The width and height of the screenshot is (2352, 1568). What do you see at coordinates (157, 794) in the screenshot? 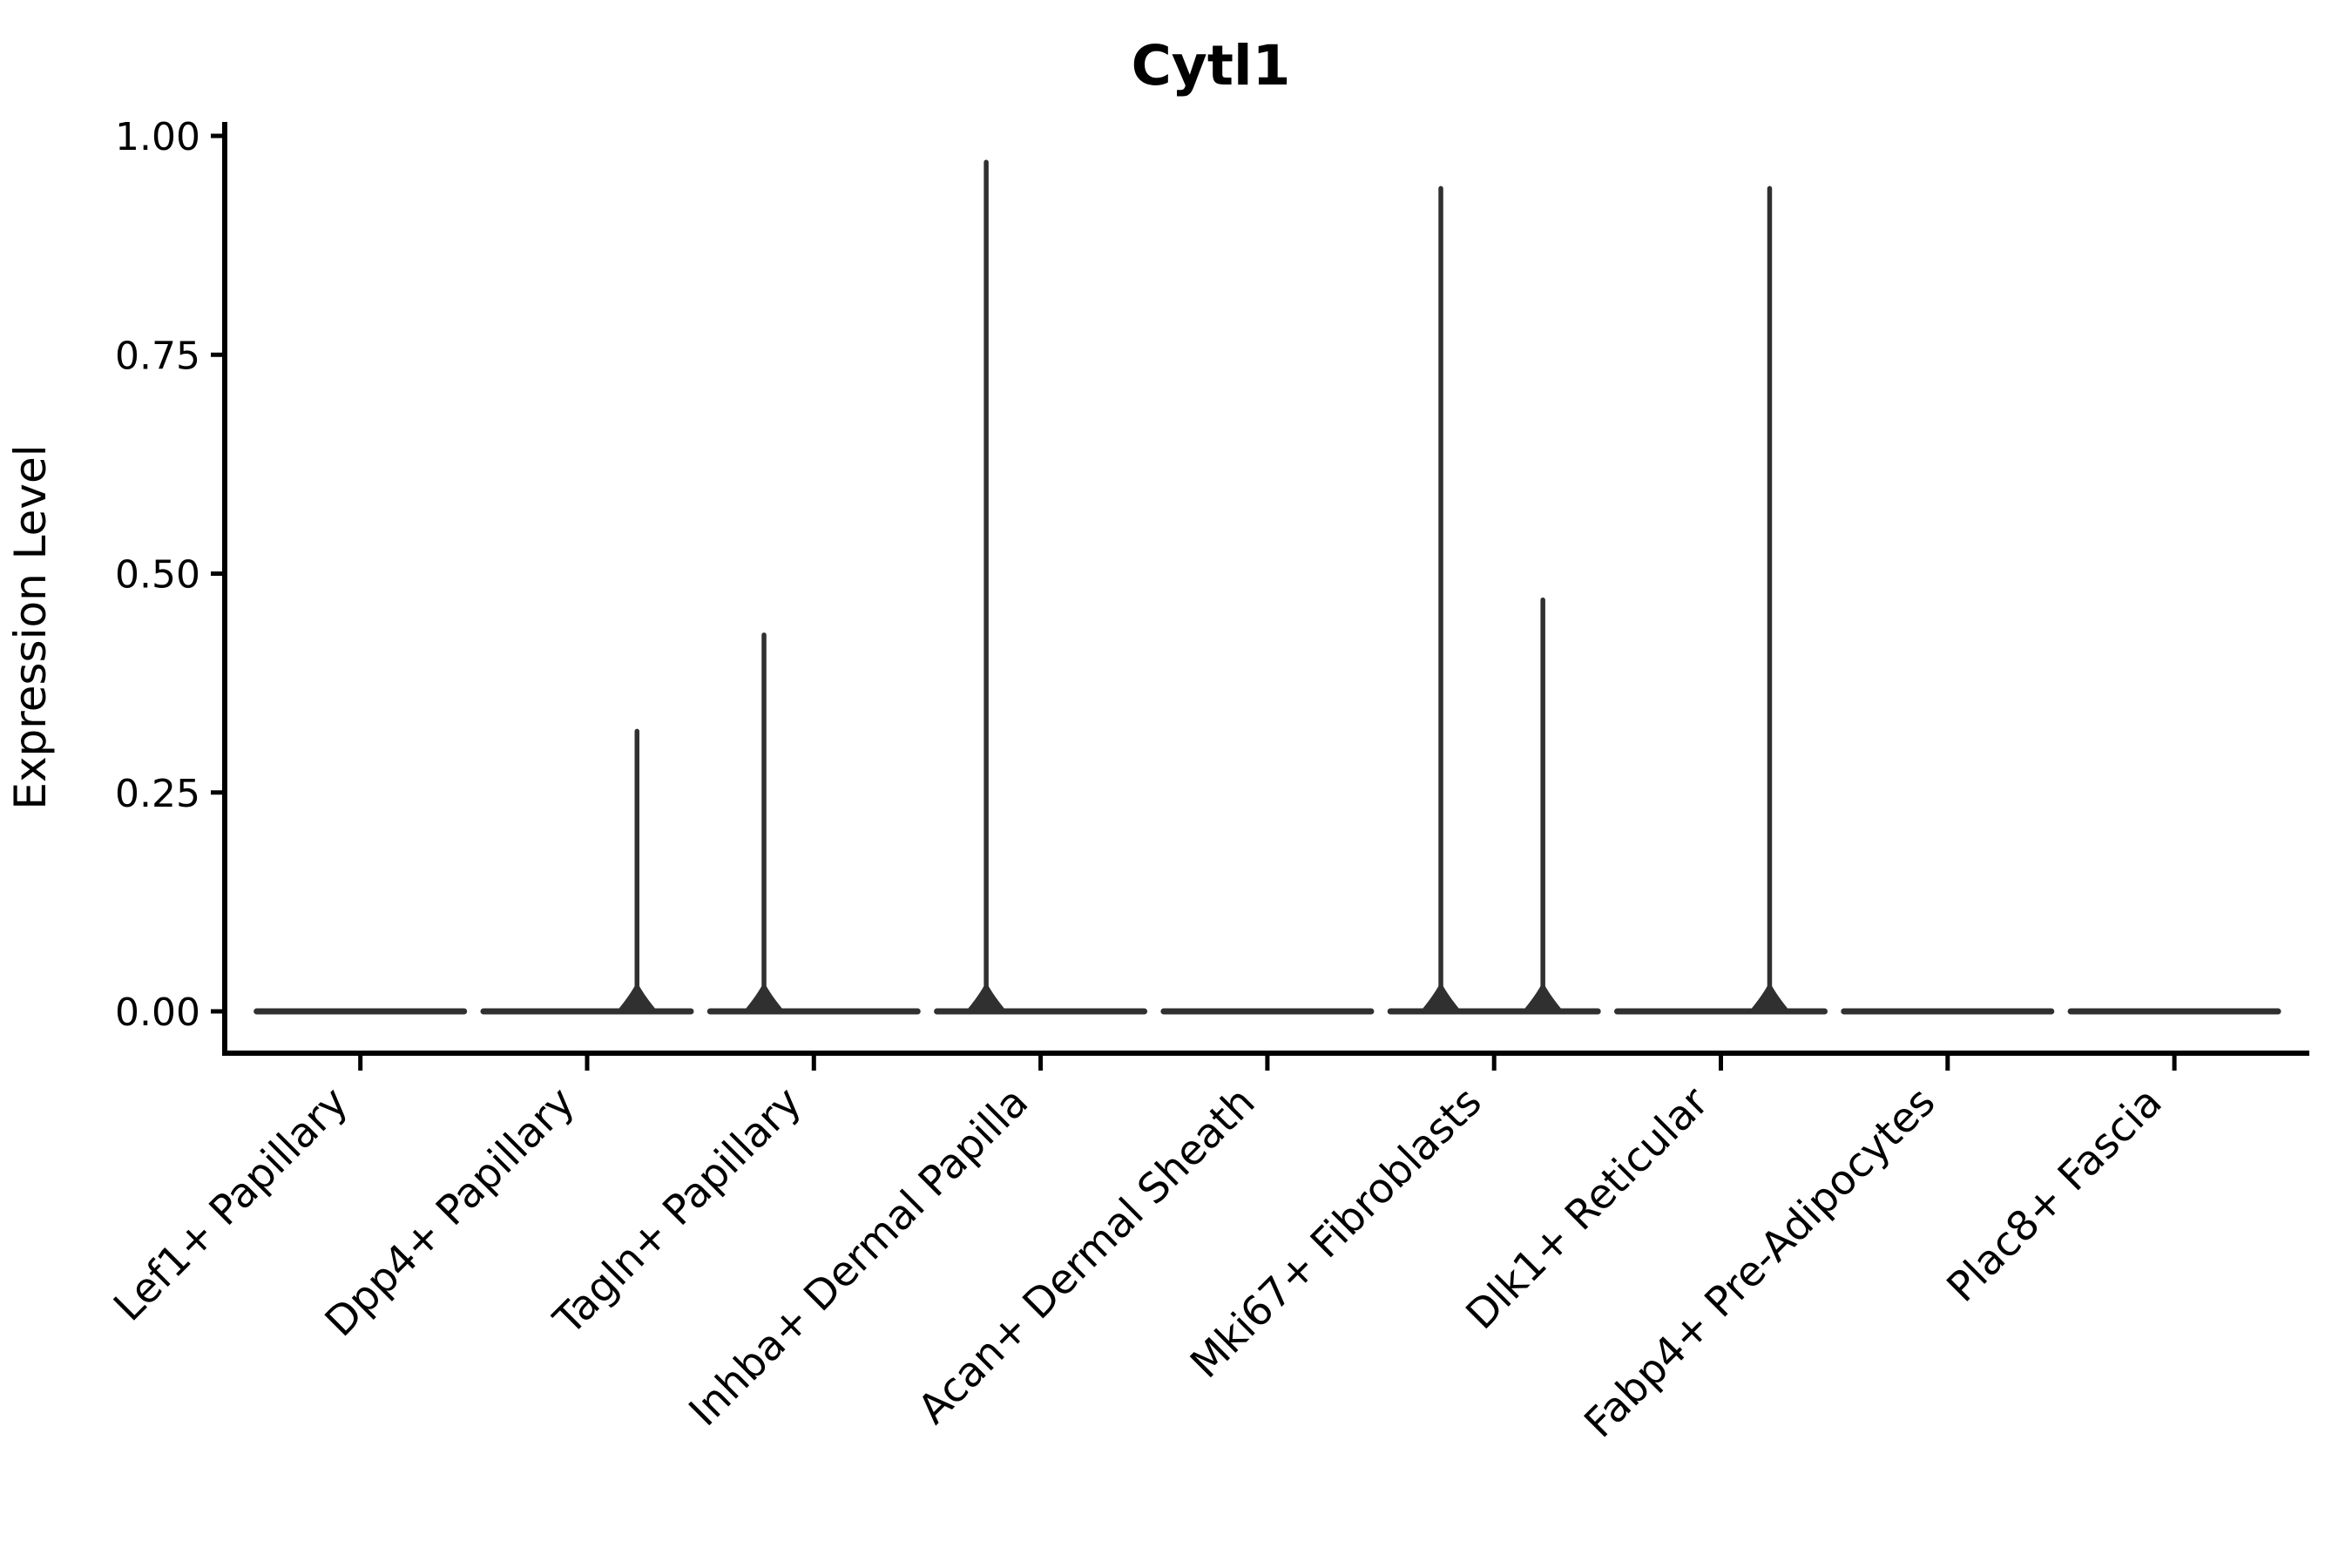
I see `y-tick-label: 0.25` at bounding box center [157, 794].